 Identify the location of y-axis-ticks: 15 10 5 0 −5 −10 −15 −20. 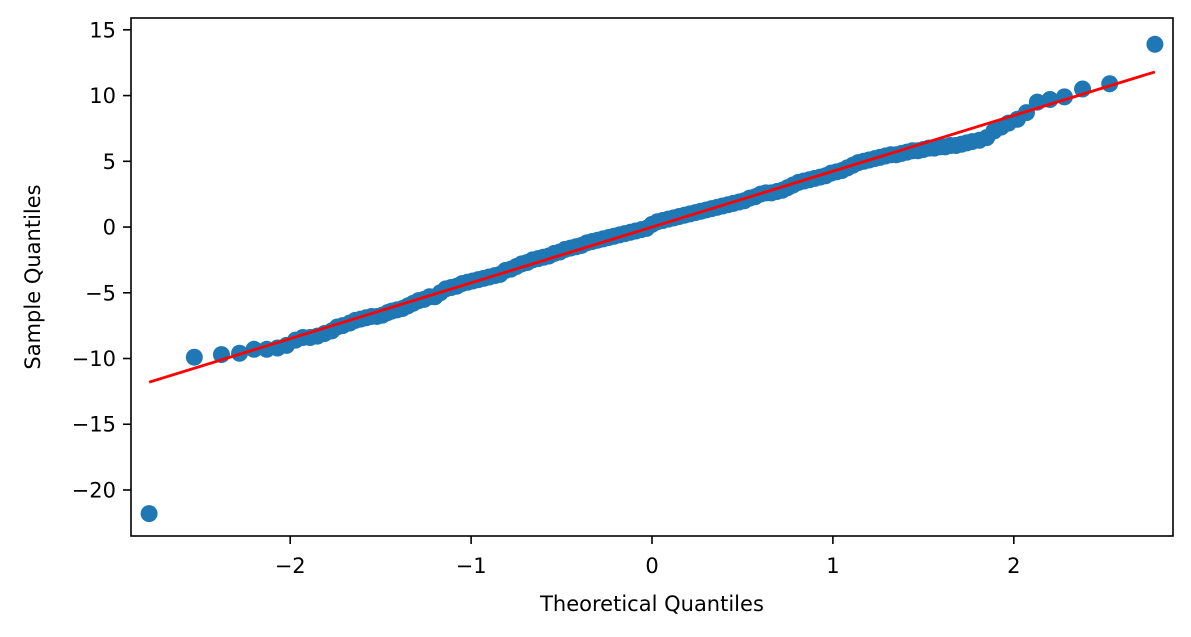
(101, 260).